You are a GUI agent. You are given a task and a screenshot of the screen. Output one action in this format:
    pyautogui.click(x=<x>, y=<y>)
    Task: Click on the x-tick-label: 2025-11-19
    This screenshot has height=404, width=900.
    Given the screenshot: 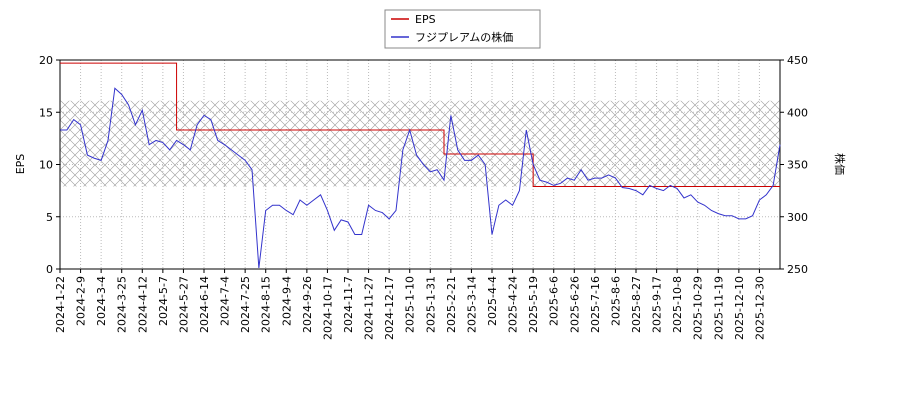 What is the action you would take?
    pyautogui.click(x=718, y=308)
    